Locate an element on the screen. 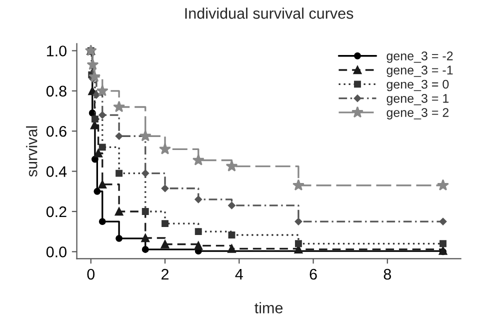  y-tick-label: 0.0 is located at coordinates (56, 252).